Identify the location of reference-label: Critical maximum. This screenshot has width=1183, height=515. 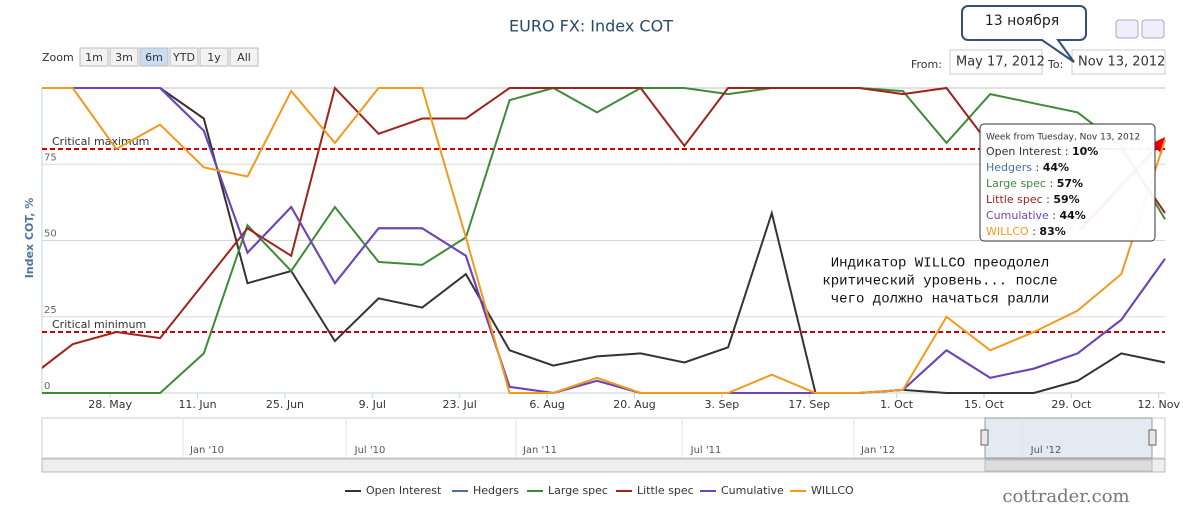
(100, 141).